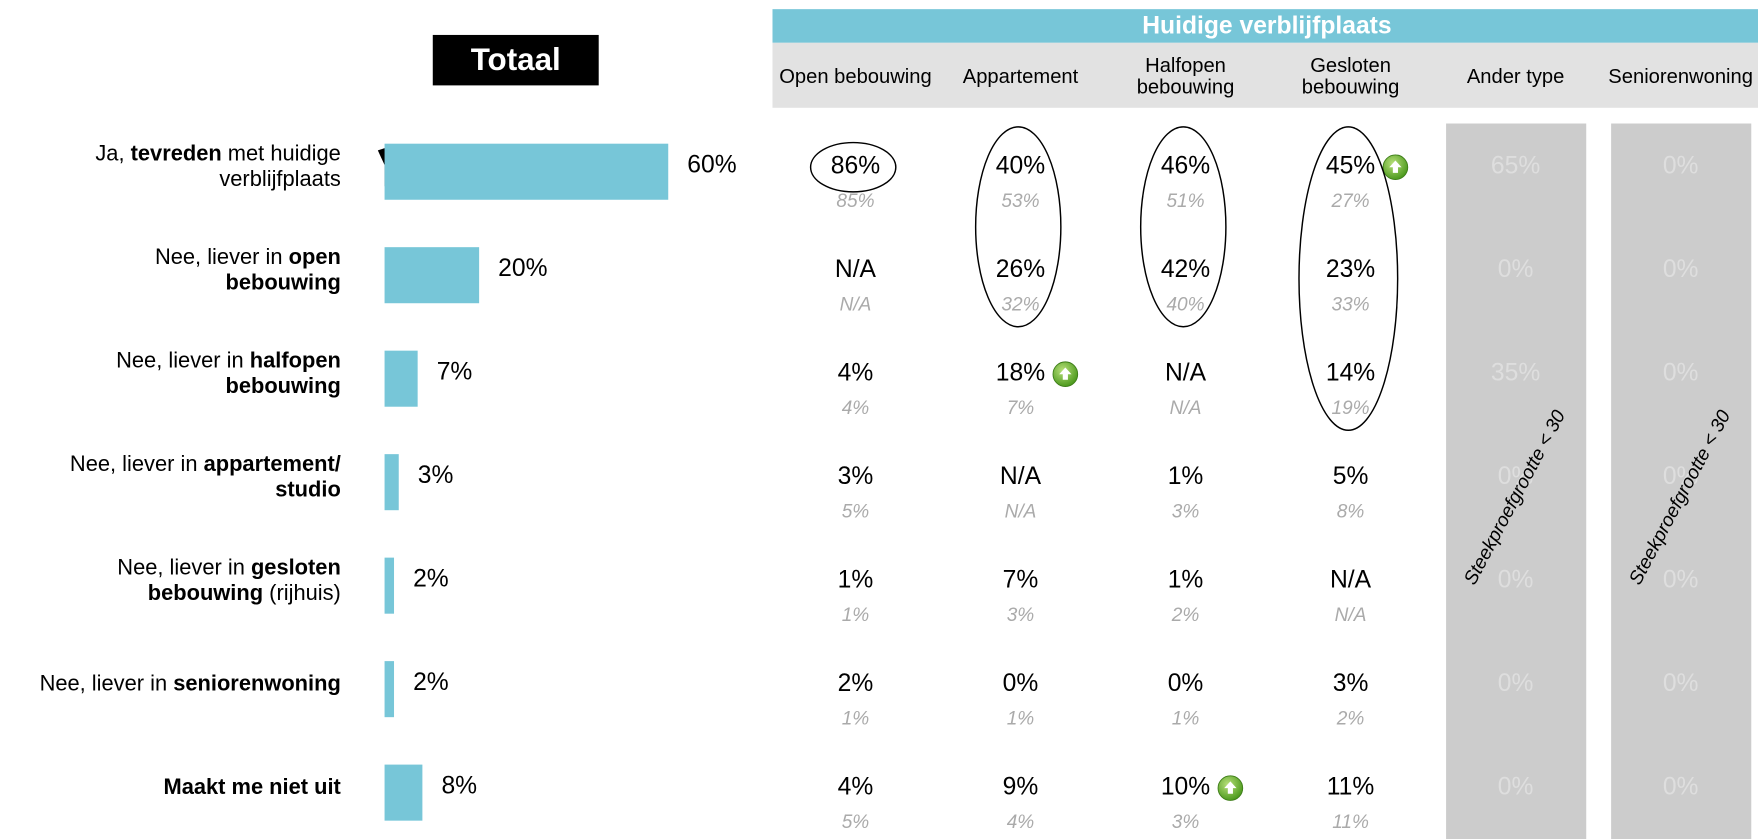  What do you see at coordinates (1185, 166) in the screenshot?
I see `cell-value: 46%` at bounding box center [1185, 166].